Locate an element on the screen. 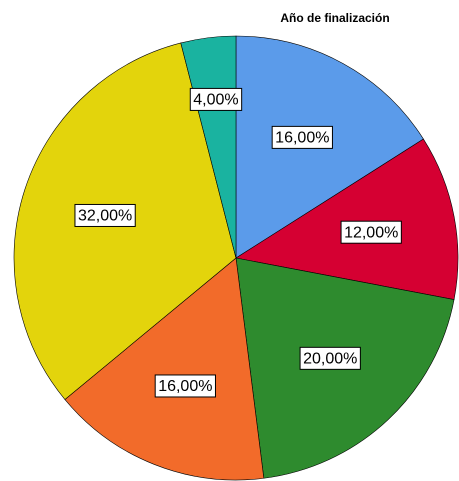 The image size is (459, 481). value-label: 4,00% is located at coordinates (215, 100).